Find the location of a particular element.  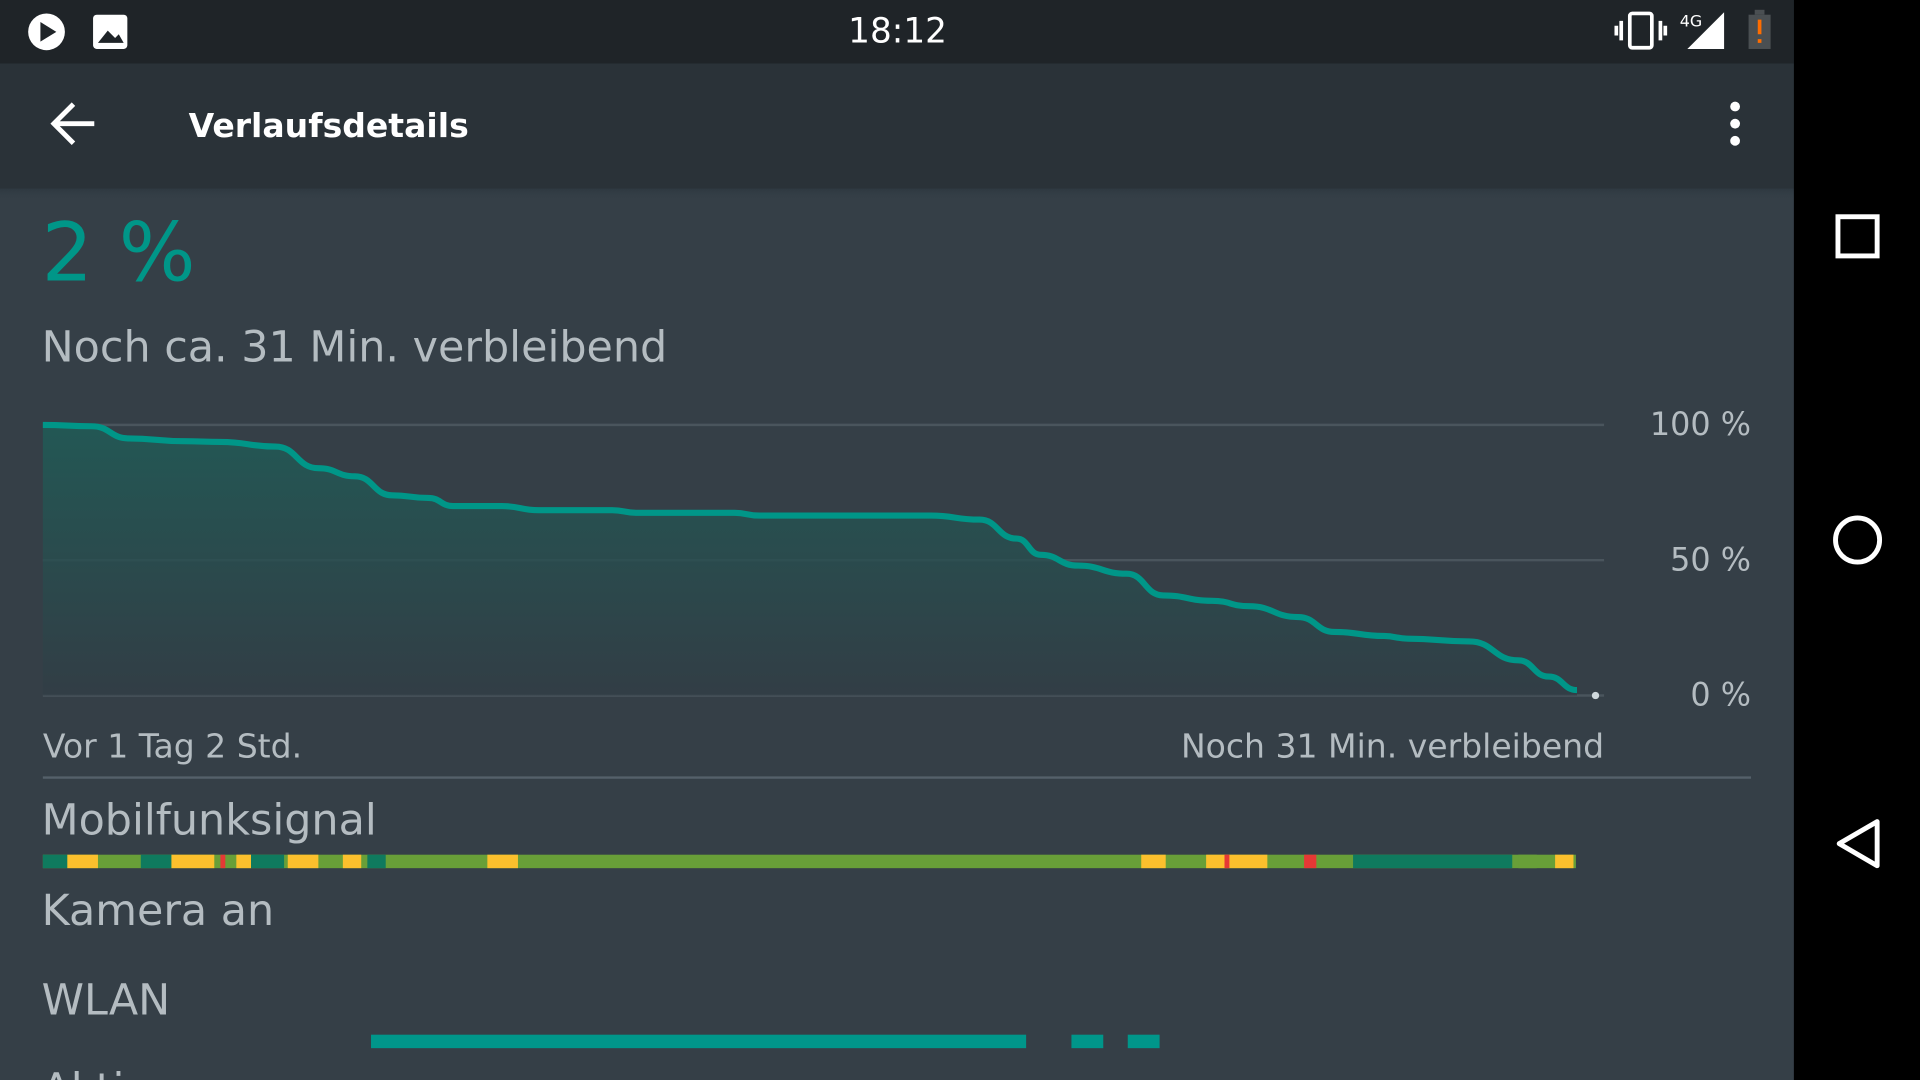

status-time: 18:12 is located at coordinates (897, 32).